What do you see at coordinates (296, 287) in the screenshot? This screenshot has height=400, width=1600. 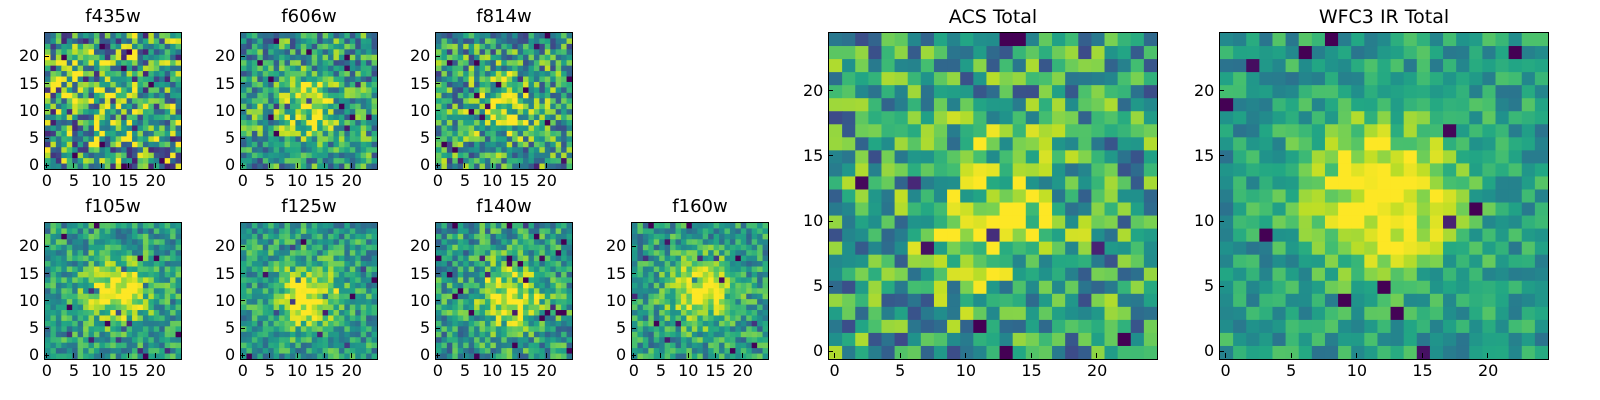 I see `panel-f125w: f125w 0 5 10 15 20 0 5 10 15 20` at bounding box center [296, 287].